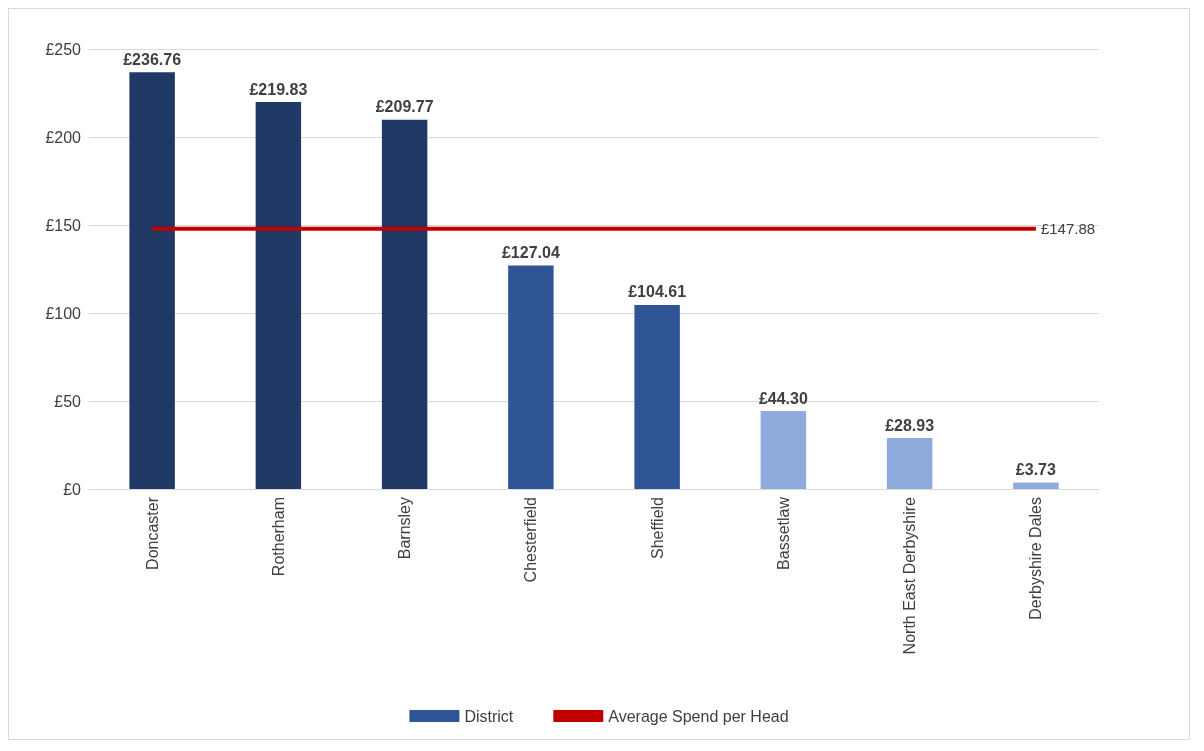  I want to click on data-label: £28.93, so click(910, 425).